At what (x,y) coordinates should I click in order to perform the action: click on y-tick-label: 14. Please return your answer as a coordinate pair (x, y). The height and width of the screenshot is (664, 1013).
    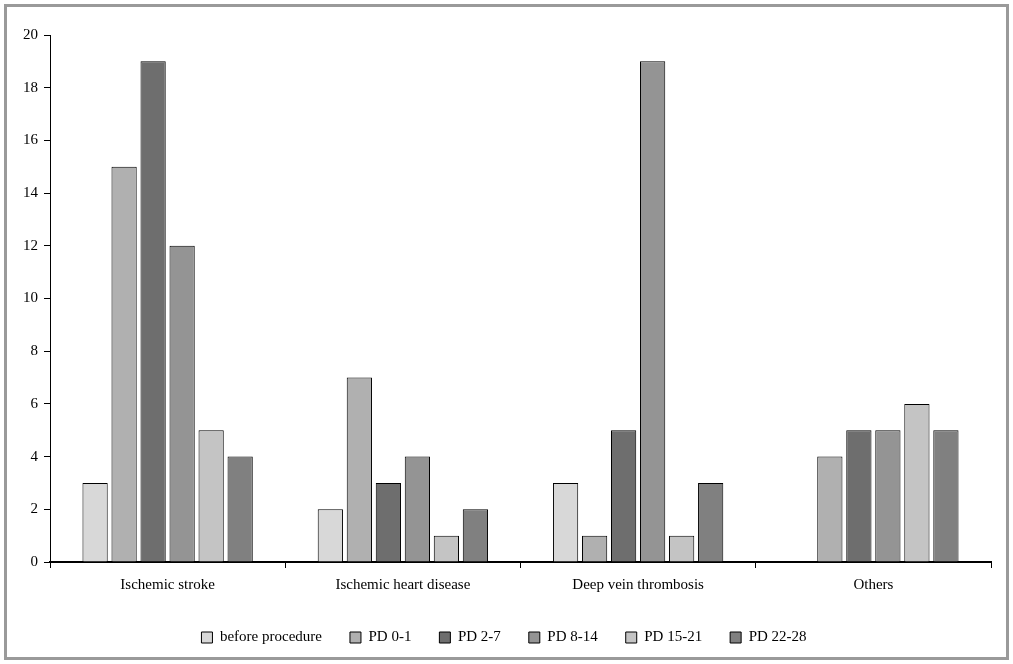
    Looking at the image, I should click on (31, 192).